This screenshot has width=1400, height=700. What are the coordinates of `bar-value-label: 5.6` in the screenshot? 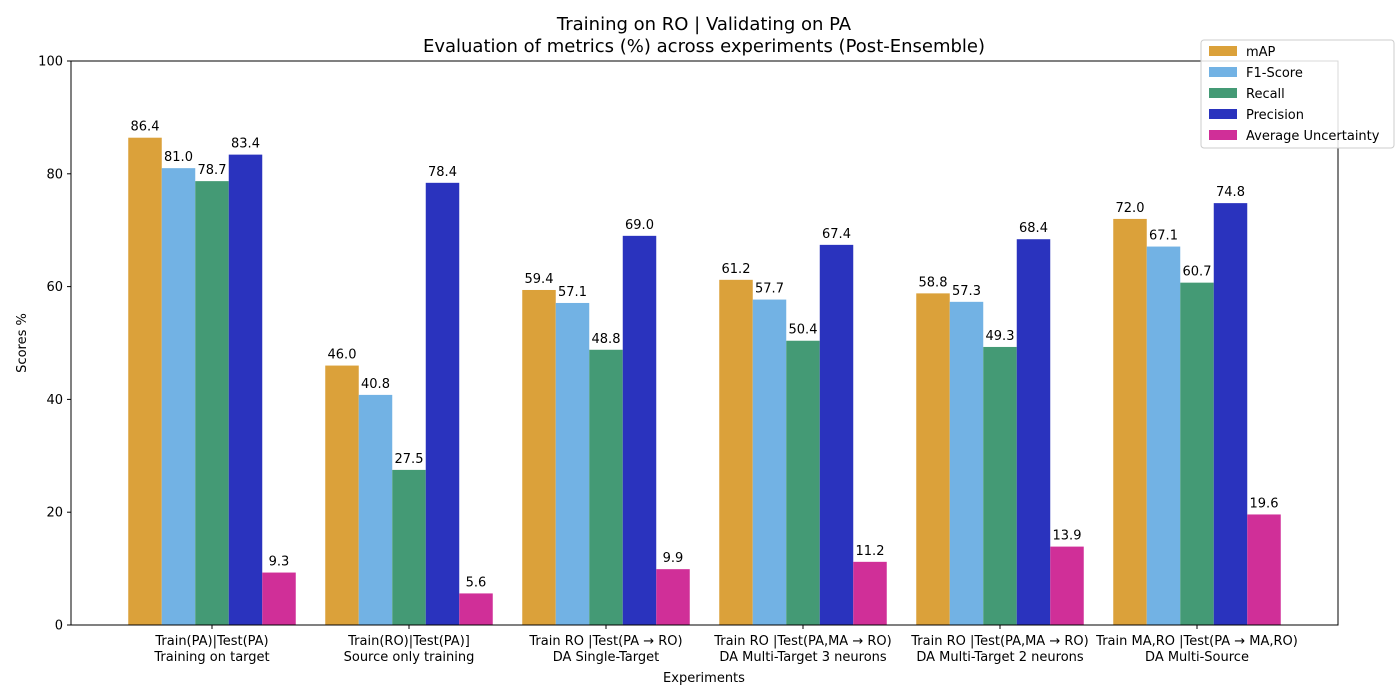 It's located at (476, 582).